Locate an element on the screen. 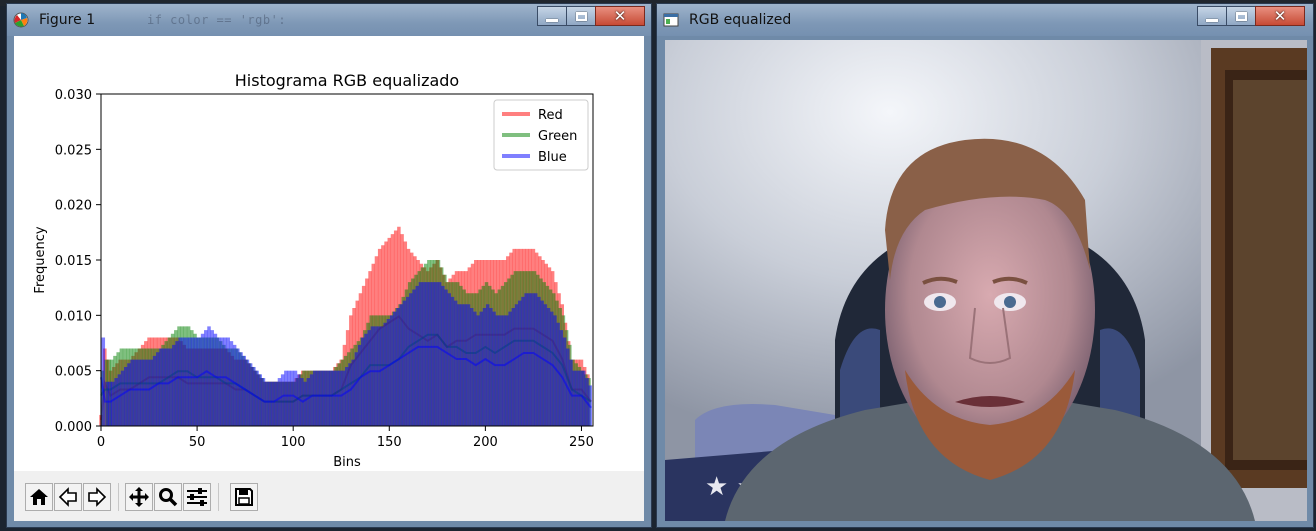 This screenshot has width=1316, height=531. opencv-window-icon is located at coordinates (671, 20).